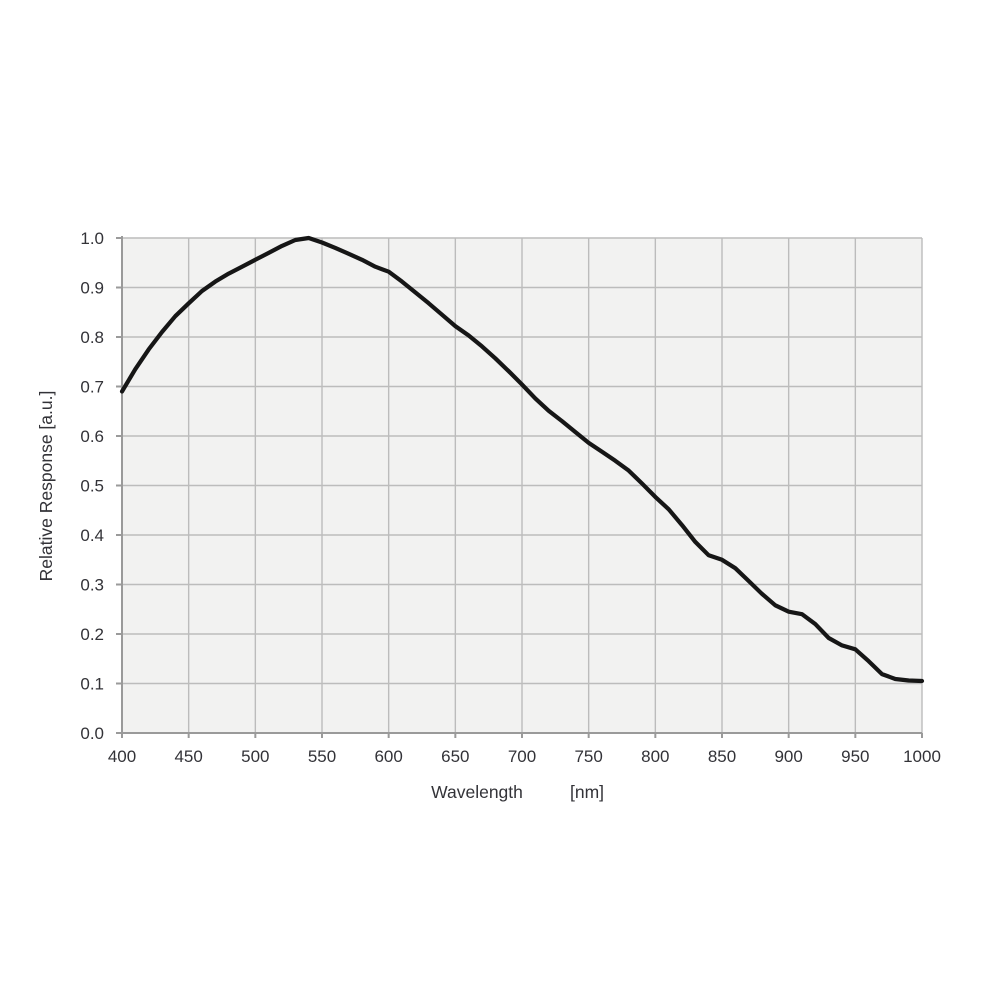  What do you see at coordinates (92, 535) in the screenshot?
I see `y-tick-label: 0.4` at bounding box center [92, 535].